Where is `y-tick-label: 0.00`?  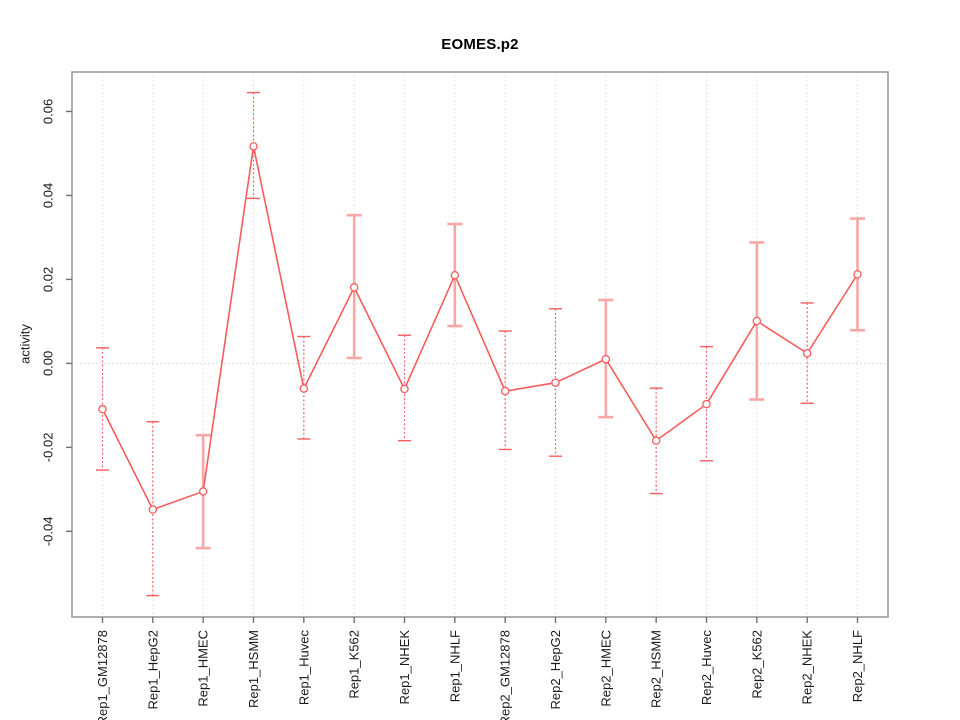
y-tick-label: 0.00 is located at coordinates (48, 363).